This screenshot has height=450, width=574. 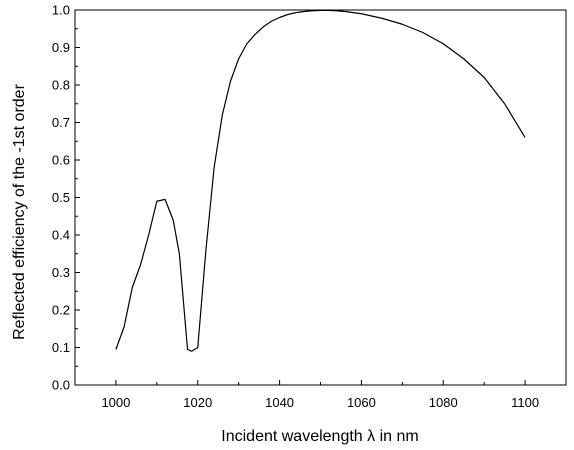 I want to click on y-tick-label: 0.8, so click(x=61, y=85).